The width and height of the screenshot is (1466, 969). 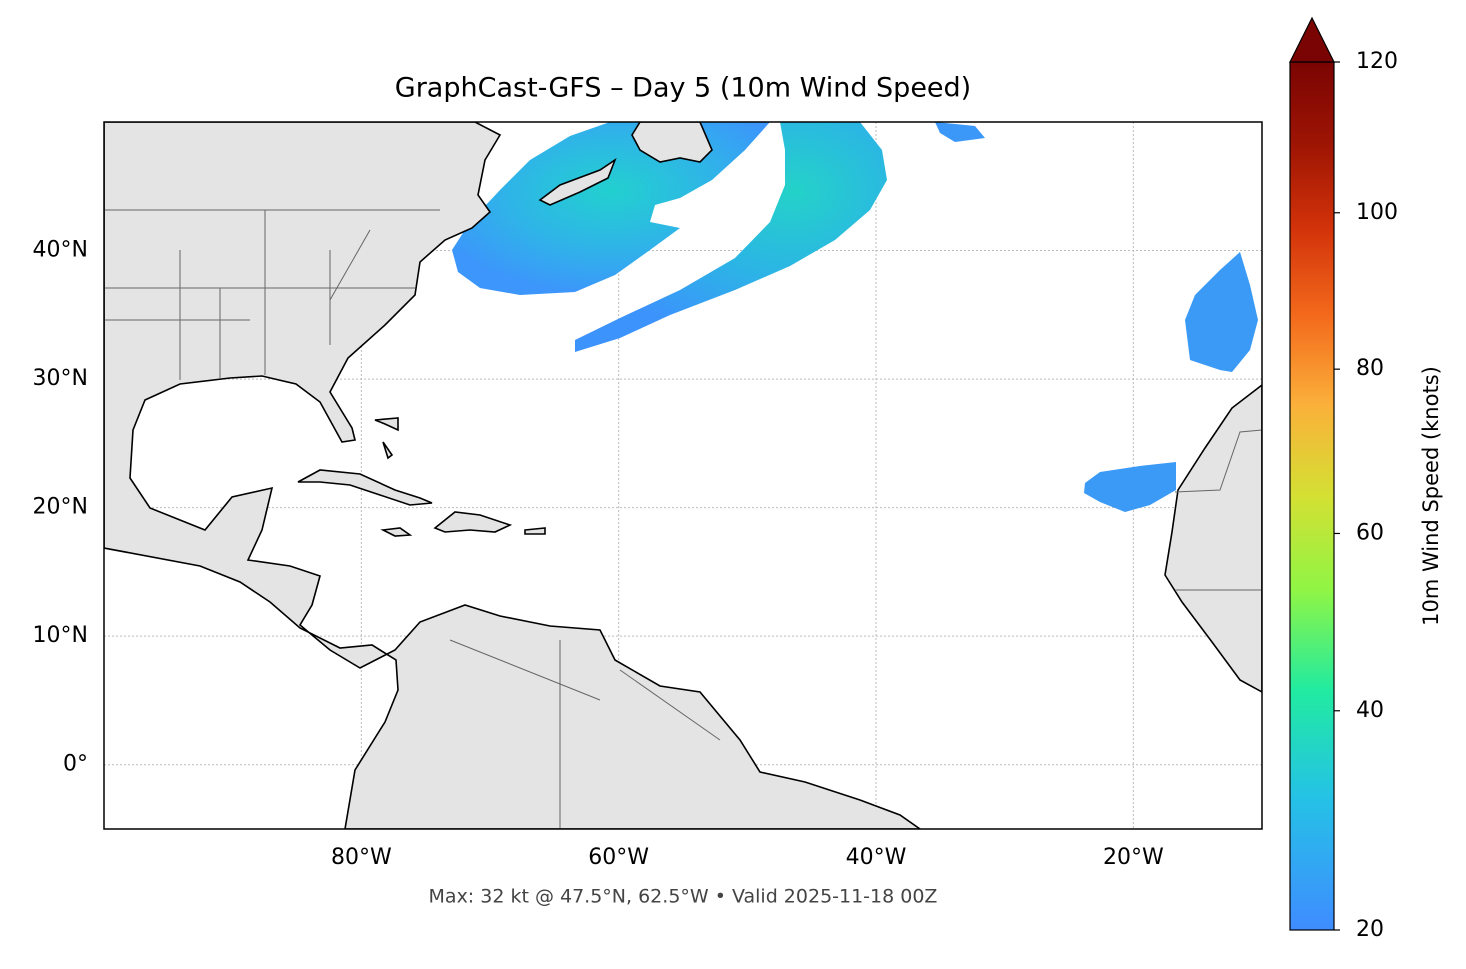 What do you see at coordinates (1370, 368) in the screenshot?
I see `colorbar-tick-label: 80` at bounding box center [1370, 368].